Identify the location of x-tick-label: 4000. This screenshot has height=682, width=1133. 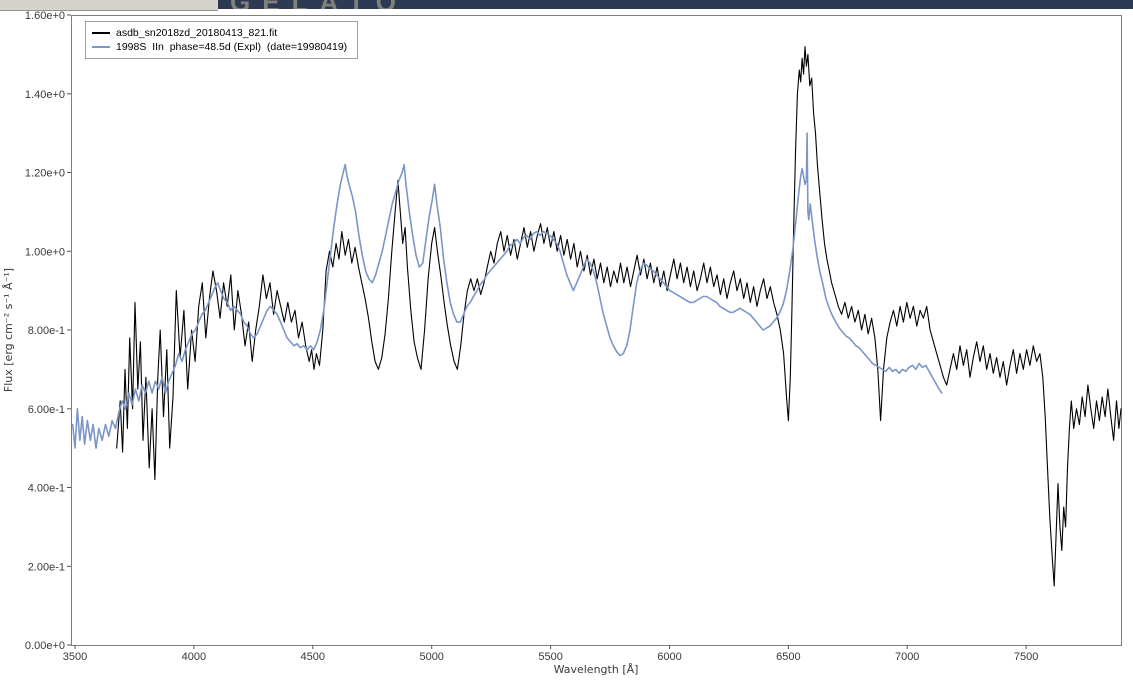
(194, 657).